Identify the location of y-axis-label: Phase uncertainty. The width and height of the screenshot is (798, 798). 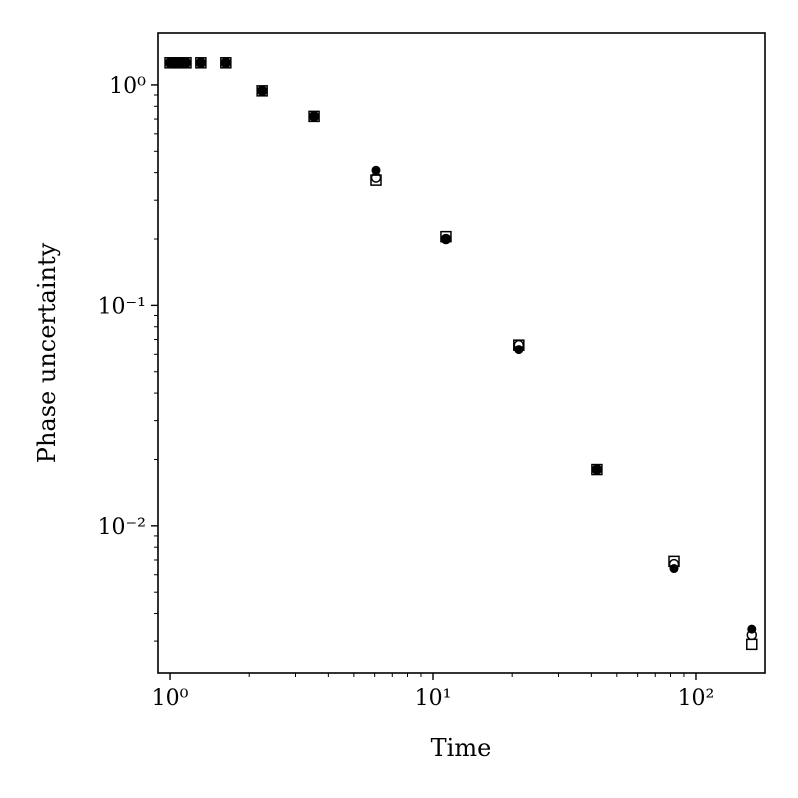
(47, 352).